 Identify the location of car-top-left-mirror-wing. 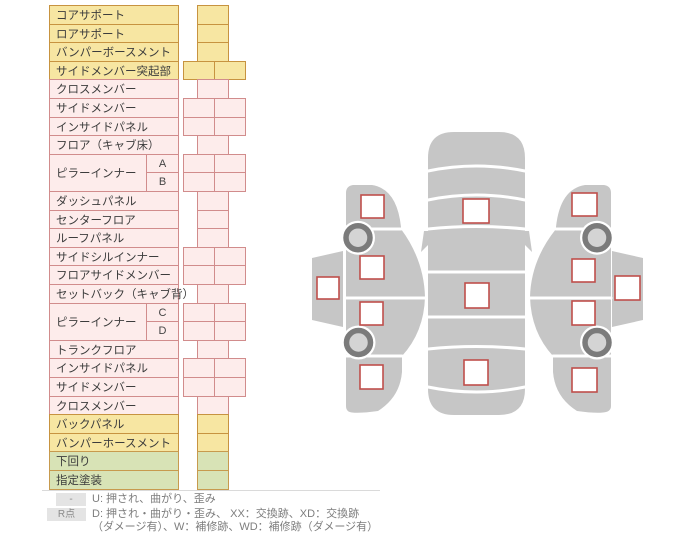
(431, 241).